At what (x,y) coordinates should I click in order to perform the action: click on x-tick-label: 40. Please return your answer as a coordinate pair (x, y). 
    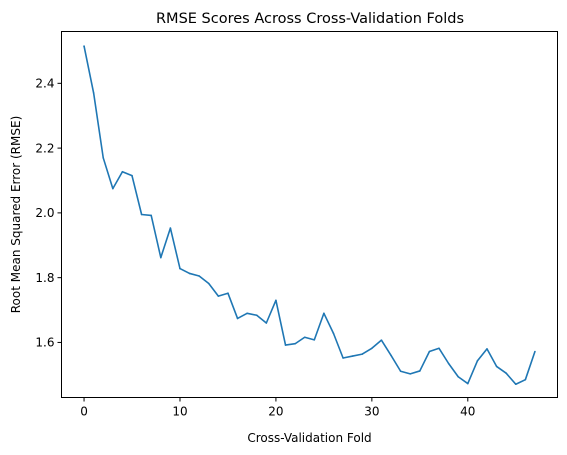
    Looking at the image, I should click on (467, 412).